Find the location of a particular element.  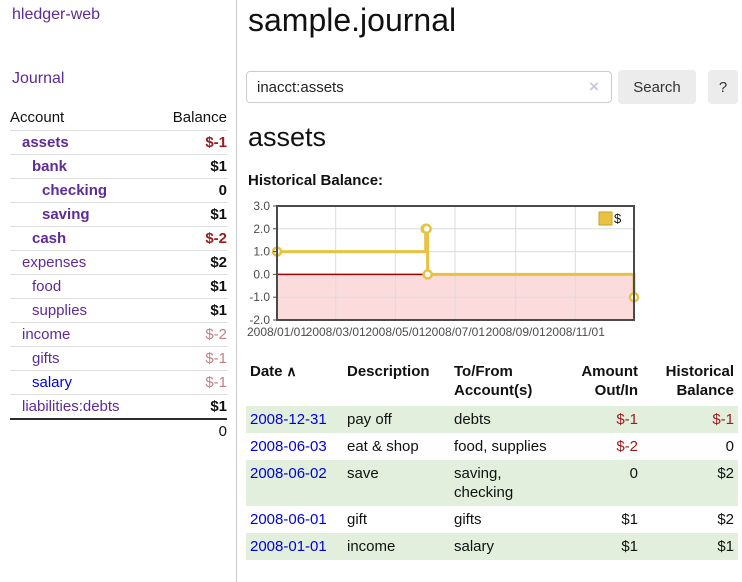

sidebar-account-row: income $-2 is located at coordinates (118, 334).